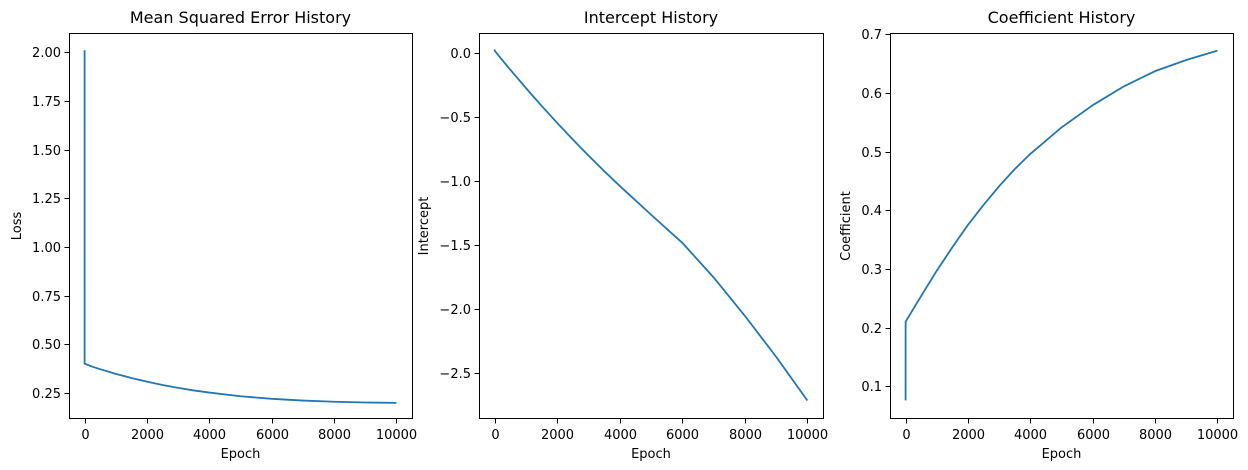  Describe the element at coordinates (871, 270) in the screenshot. I see `y-tick-label: 0.3` at that location.